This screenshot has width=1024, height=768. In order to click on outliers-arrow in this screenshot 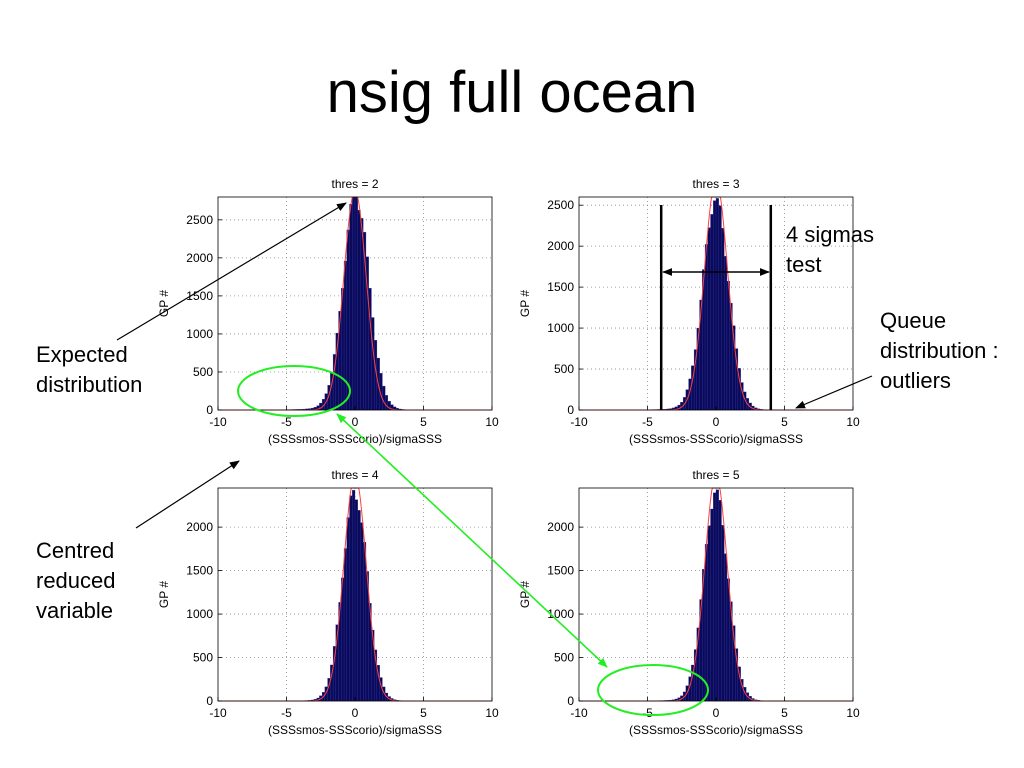, I will do `click(834, 392)`.